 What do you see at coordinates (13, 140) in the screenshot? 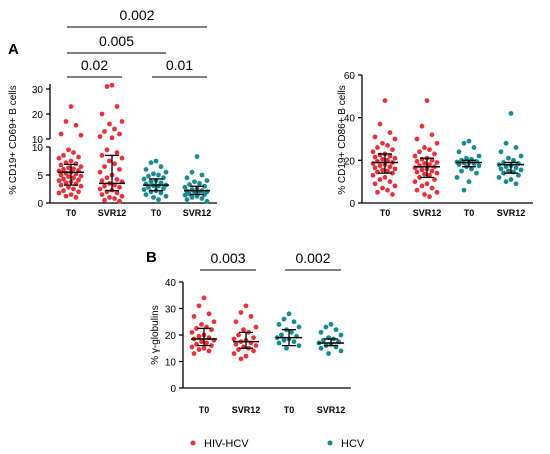
I see `y-axis-label: % CD19+ CD69+ B cells` at bounding box center [13, 140].